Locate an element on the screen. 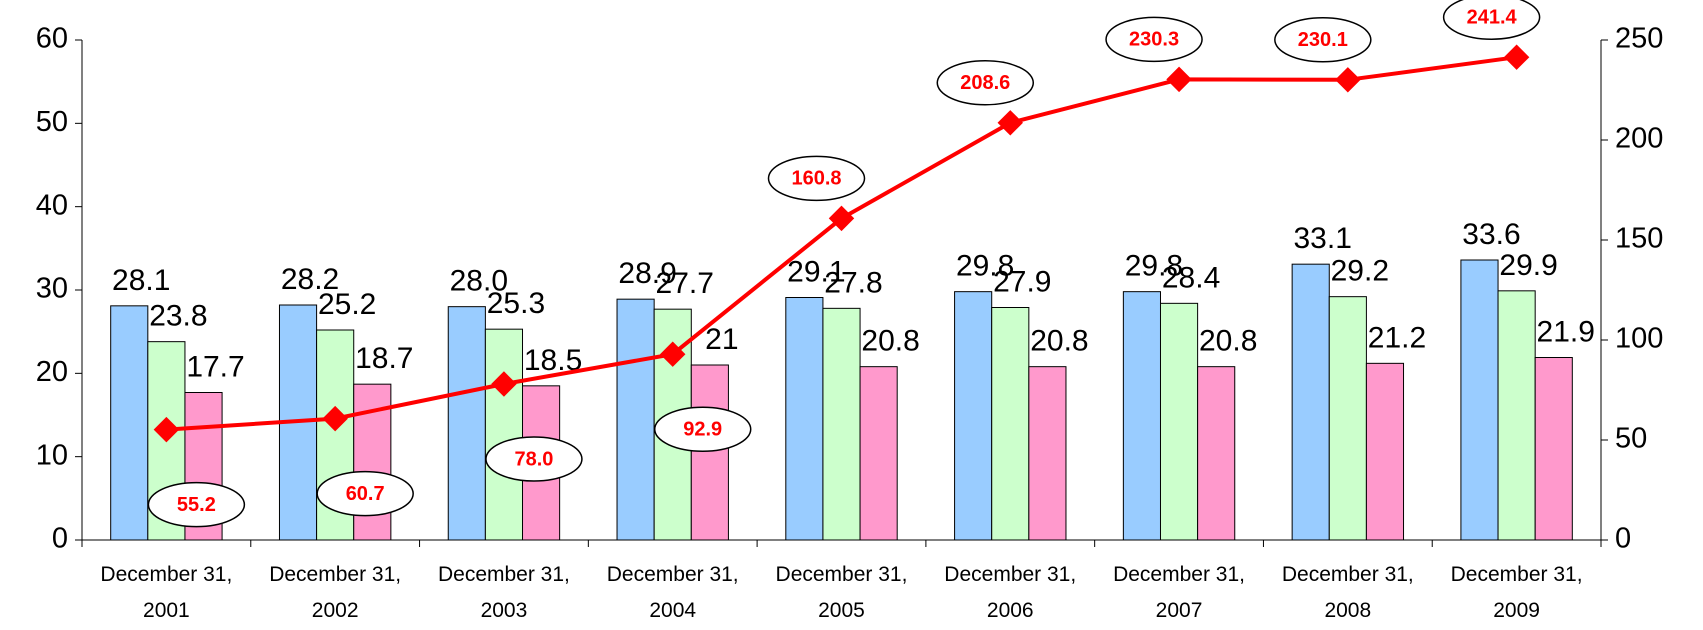  y2-tick-label: 250 is located at coordinates (1639, 39).